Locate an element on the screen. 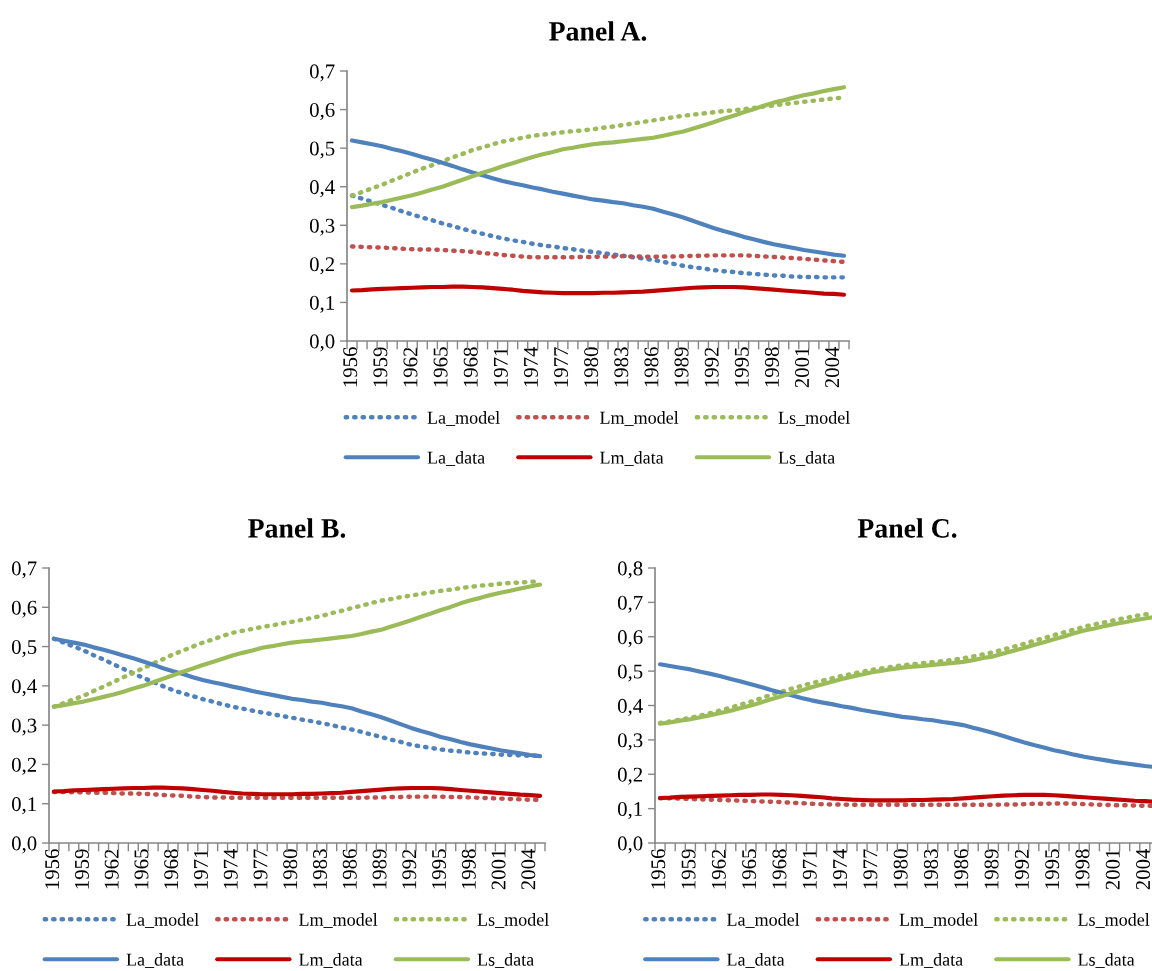 The image size is (1152, 971). y-tick-label: 0,8 is located at coordinates (630, 570).